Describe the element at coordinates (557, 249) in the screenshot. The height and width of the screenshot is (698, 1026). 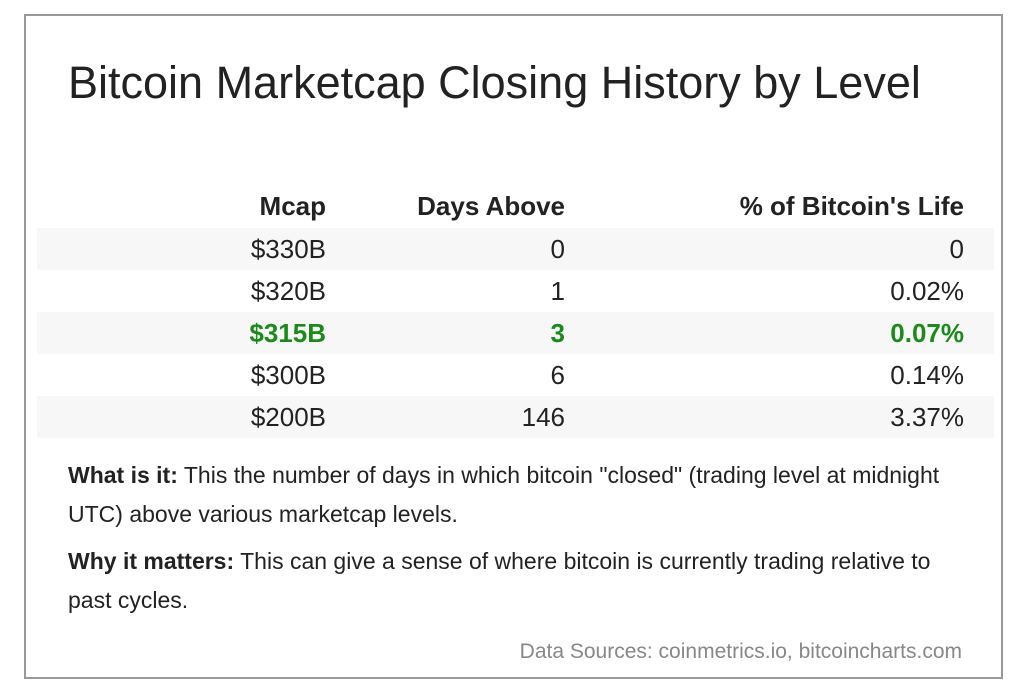
I see `days-above-cell: 0` at that location.